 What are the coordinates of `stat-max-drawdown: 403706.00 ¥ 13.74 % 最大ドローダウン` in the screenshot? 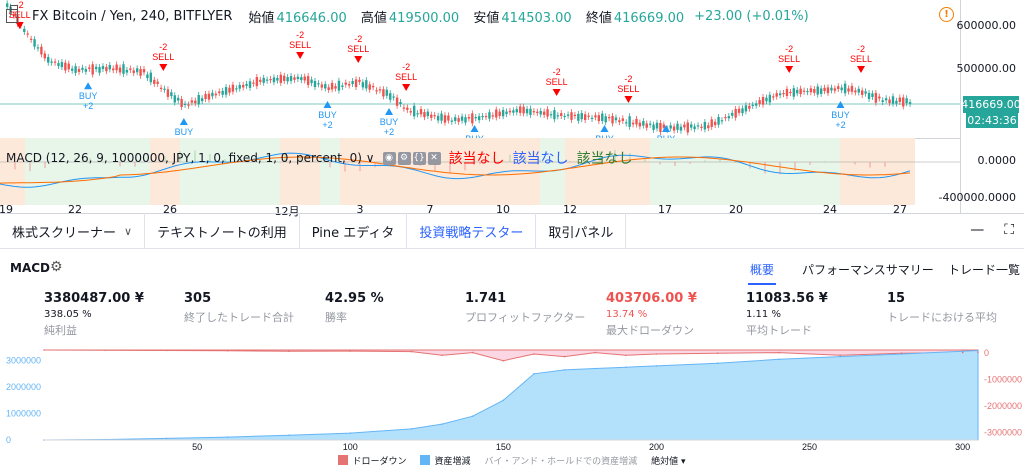 It's located at (651, 314).